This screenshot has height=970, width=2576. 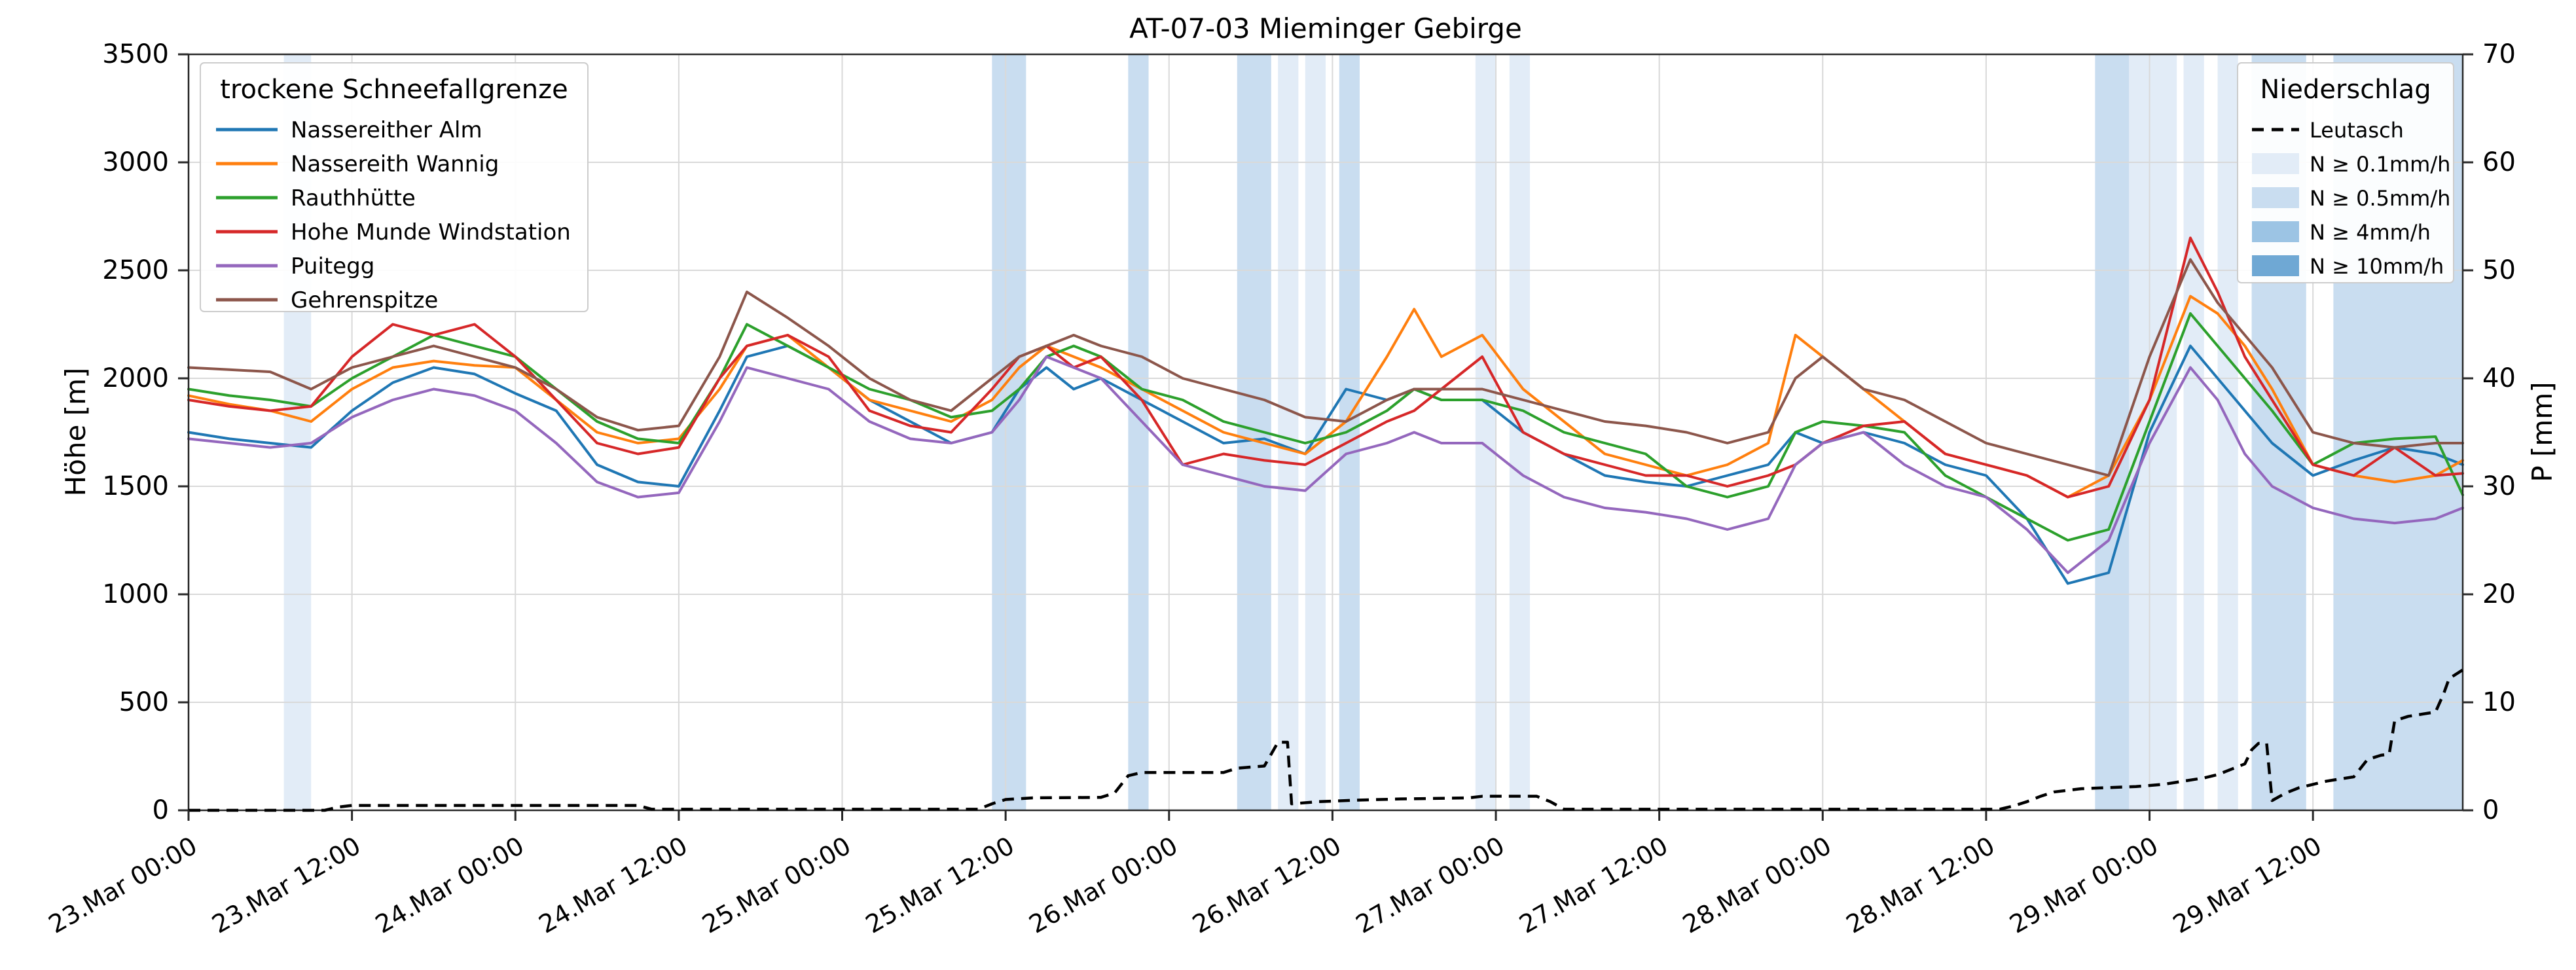 I want to click on leutasch-line-layer, so click(x=1326, y=740).